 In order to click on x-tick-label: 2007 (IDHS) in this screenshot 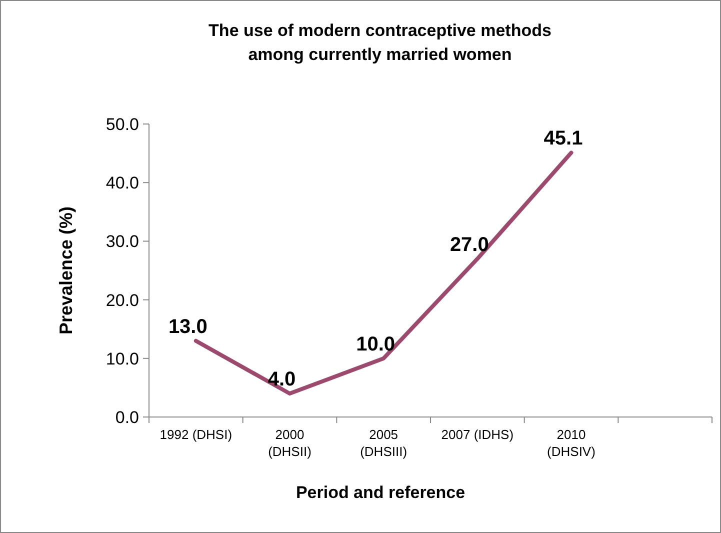, I will do `click(477, 434)`.